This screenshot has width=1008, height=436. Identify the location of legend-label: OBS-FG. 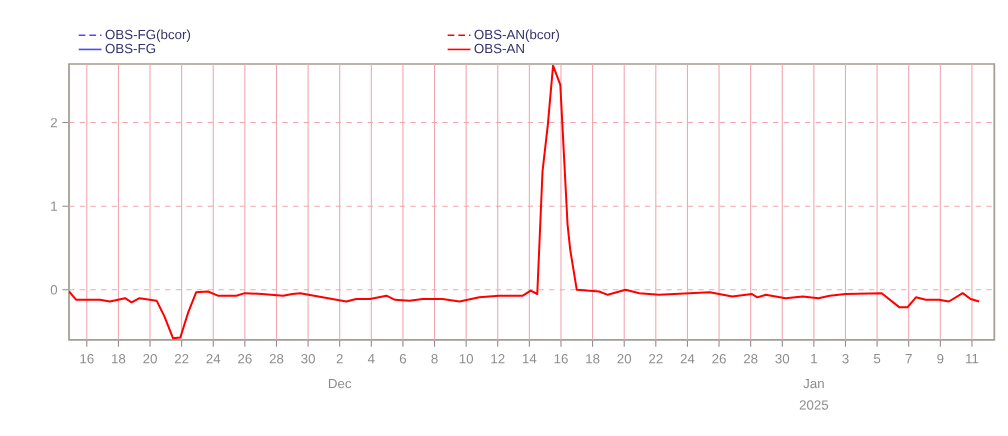
(130, 48).